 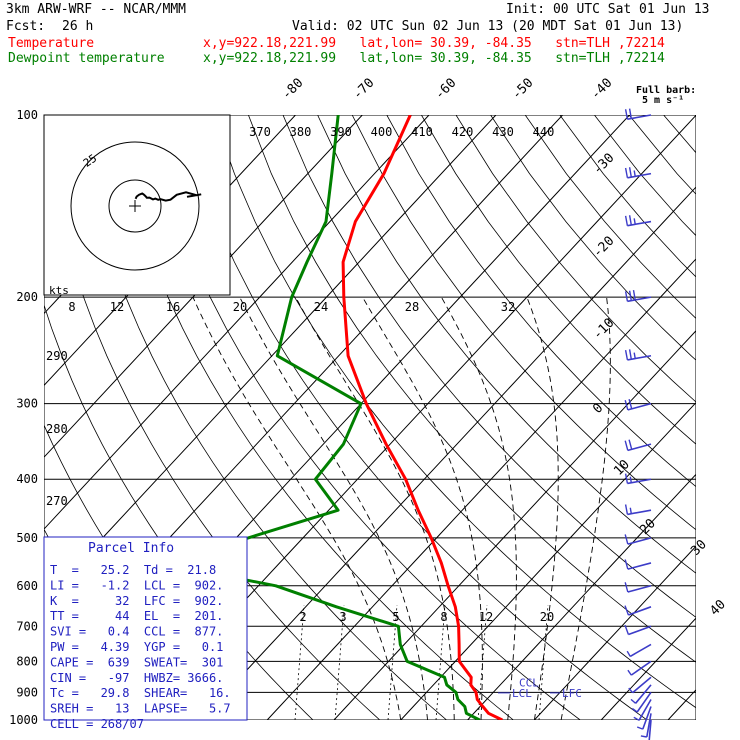 What do you see at coordinates (508, 307) in the screenshot?
I see `hodograph-speed-label: 32` at bounding box center [508, 307].